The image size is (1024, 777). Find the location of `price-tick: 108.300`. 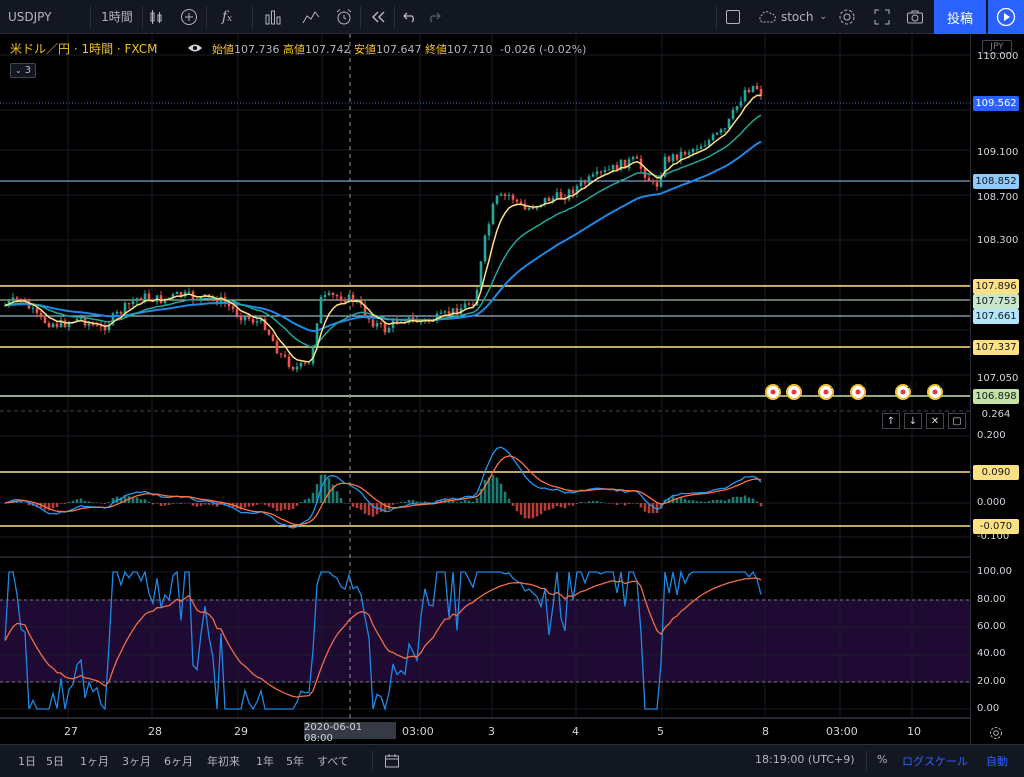

price-tick: 108.300 is located at coordinates (998, 240).